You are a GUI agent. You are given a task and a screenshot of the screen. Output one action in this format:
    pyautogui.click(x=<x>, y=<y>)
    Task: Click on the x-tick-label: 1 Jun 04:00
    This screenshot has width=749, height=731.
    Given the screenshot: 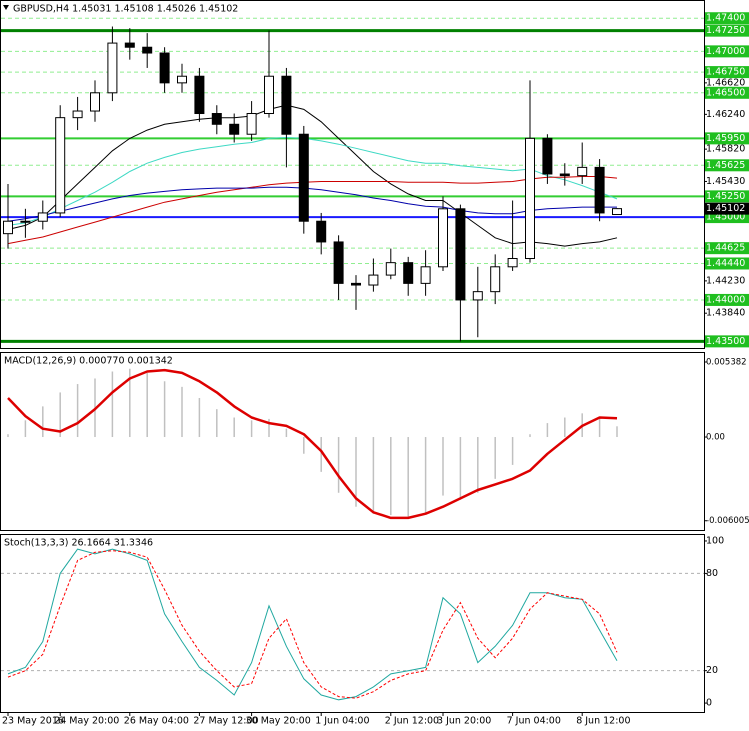 What is the action you would take?
    pyautogui.click(x=342, y=721)
    